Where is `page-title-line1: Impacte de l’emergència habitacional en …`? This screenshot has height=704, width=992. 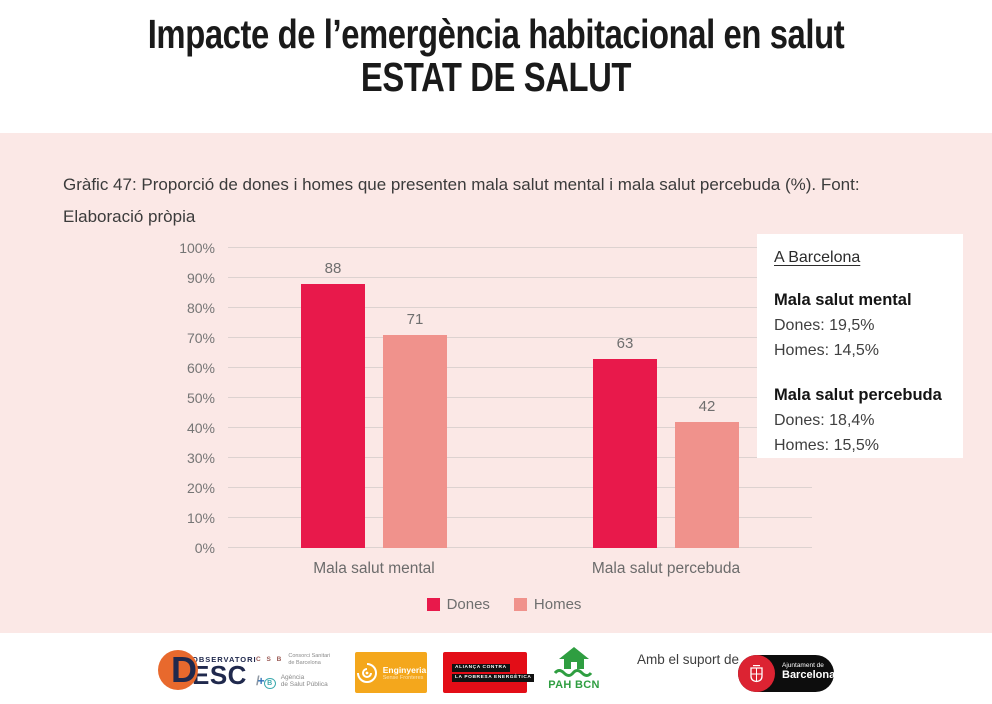
page-title-line1: Impacte de l’emergència habitacional en … is located at coordinates (496, 34).